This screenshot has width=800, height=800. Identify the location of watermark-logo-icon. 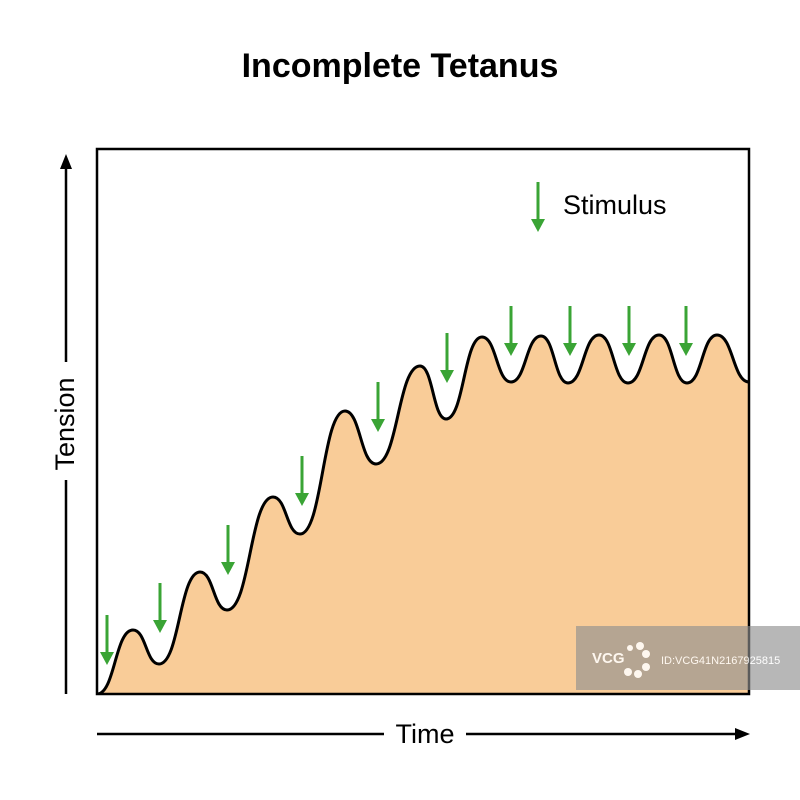
(637, 660).